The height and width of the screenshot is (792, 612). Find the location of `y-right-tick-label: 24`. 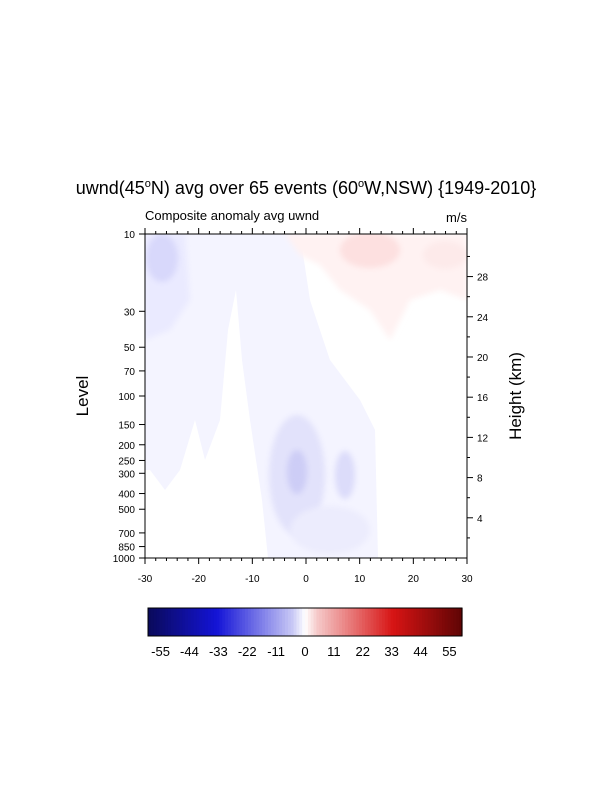

y-right-tick-label: 24 is located at coordinates (483, 318).